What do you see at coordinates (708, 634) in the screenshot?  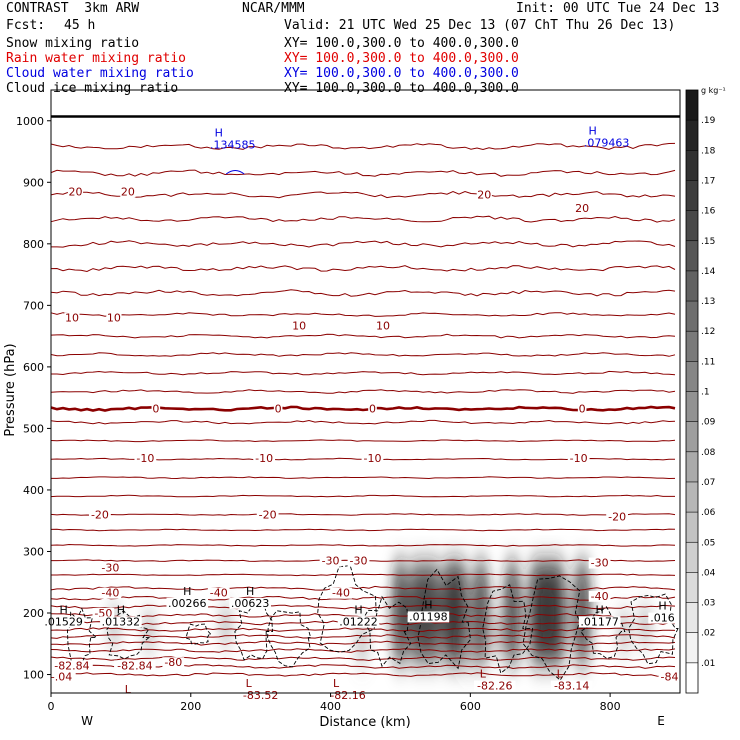 I see `colorbar-tick-label: .02` at bounding box center [708, 634].